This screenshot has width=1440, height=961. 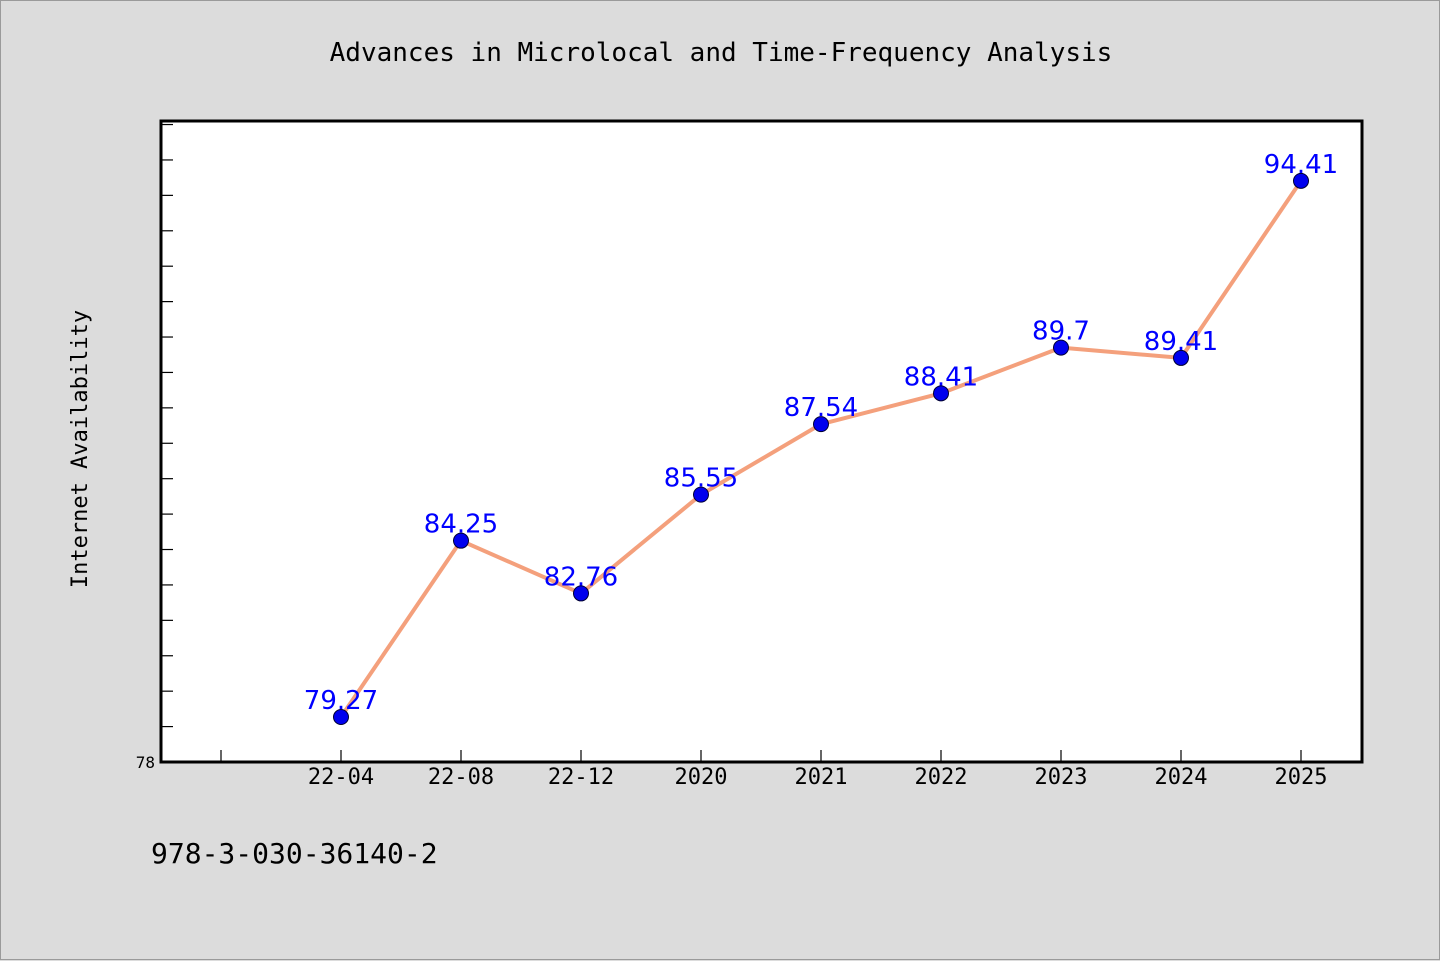 I want to click on y-tick-label: 78, so click(x=145, y=762).